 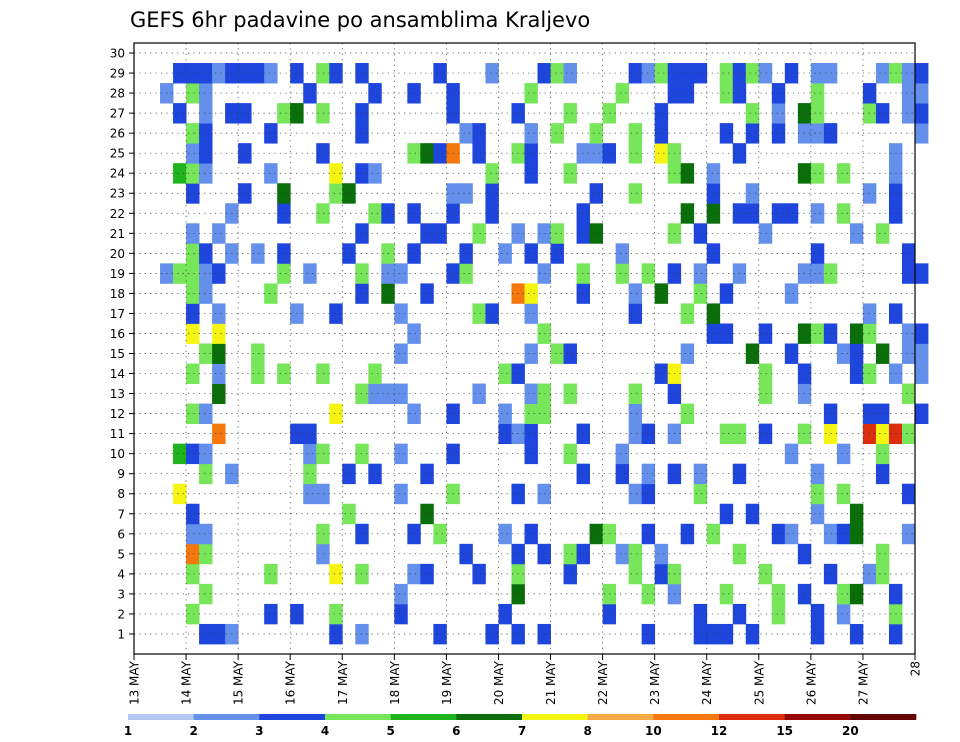 What do you see at coordinates (117, 294) in the screenshot?
I see `y-tick-label: 18` at bounding box center [117, 294].